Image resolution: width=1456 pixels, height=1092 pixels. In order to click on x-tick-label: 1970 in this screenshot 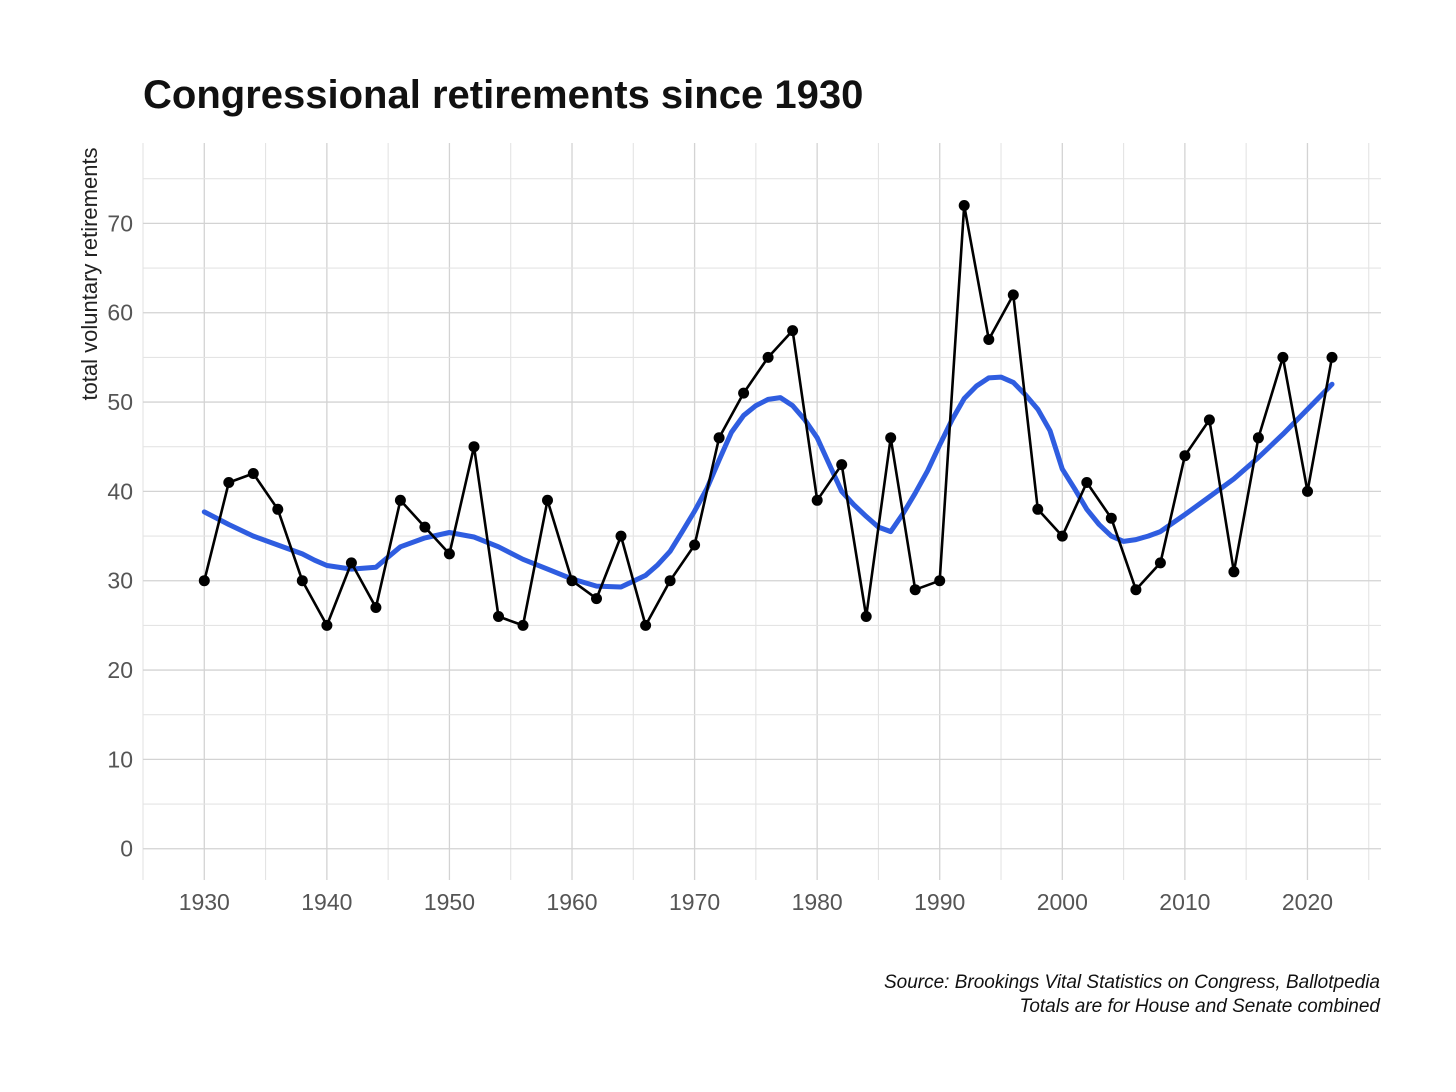, I will do `click(694, 902)`.